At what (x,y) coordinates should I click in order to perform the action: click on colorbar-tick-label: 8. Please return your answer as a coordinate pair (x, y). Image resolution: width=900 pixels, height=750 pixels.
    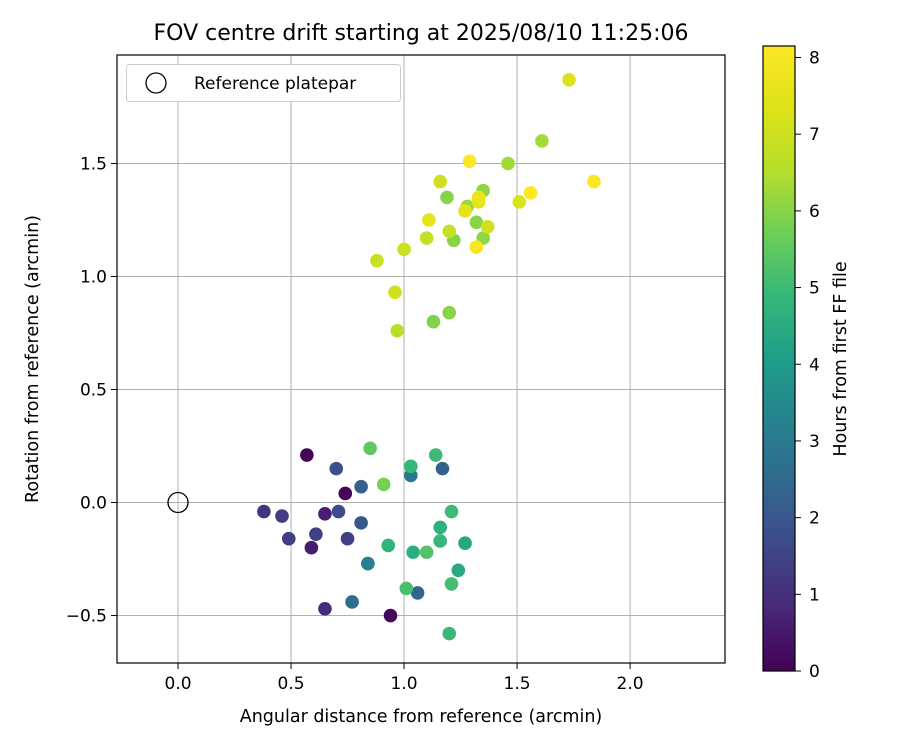
    Looking at the image, I should click on (814, 59).